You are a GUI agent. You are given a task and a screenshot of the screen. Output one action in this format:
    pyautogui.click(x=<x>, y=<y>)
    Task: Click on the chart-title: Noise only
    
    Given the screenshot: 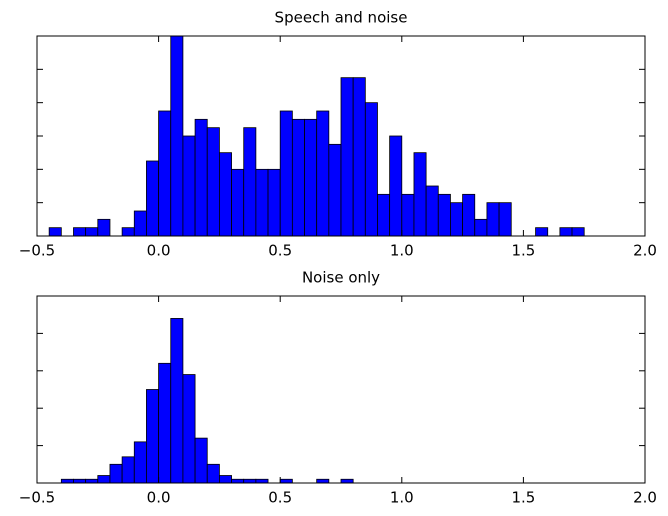 What is the action you would take?
    pyautogui.click(x=341, y=278)
    